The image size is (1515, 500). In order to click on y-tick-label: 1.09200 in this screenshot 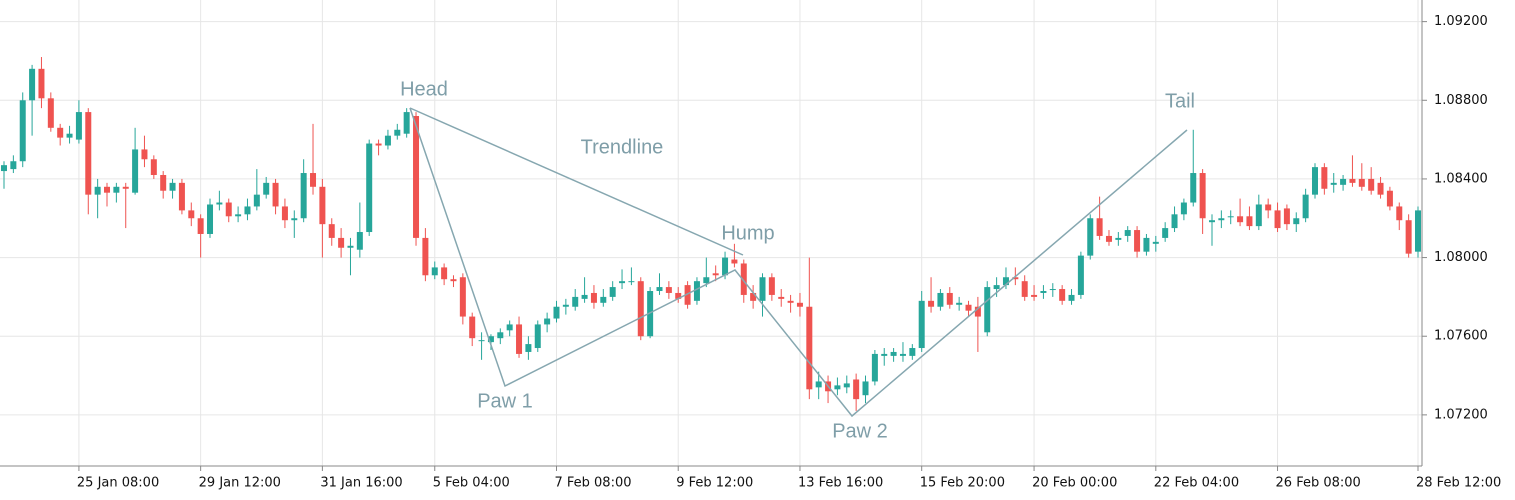, I will do `click(1461, 21)`.